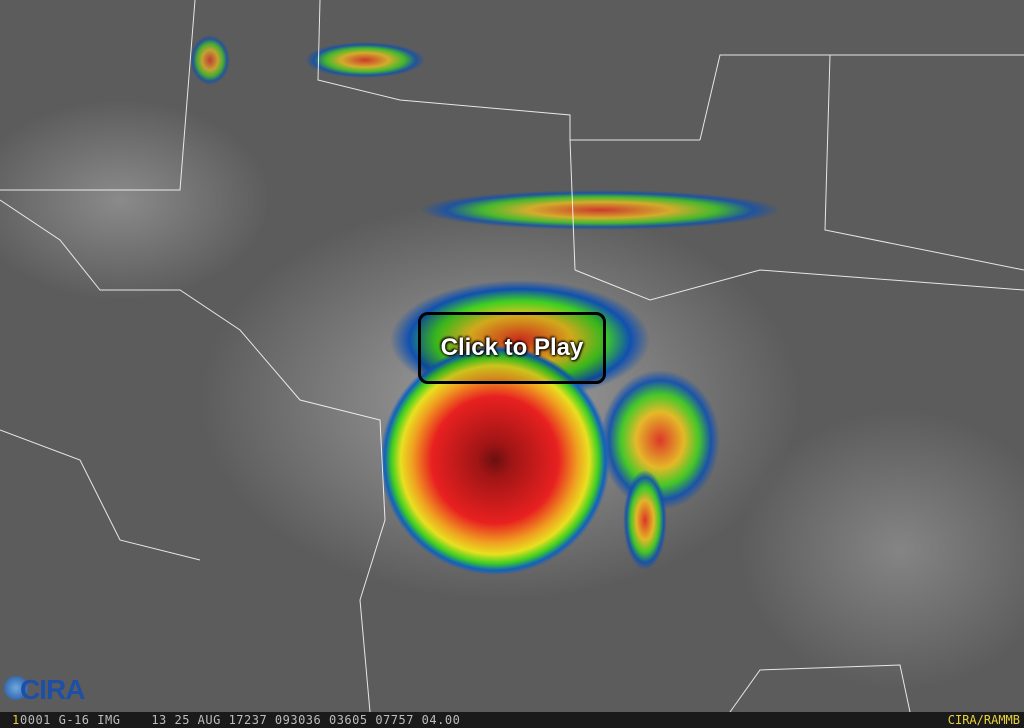 This screenshot has height=728, width=1024. What do you see at coordinates (983, 720) in the screenshot?
I see `credit-label: CIRA/RAMMB` at bounding box center [983, 720].